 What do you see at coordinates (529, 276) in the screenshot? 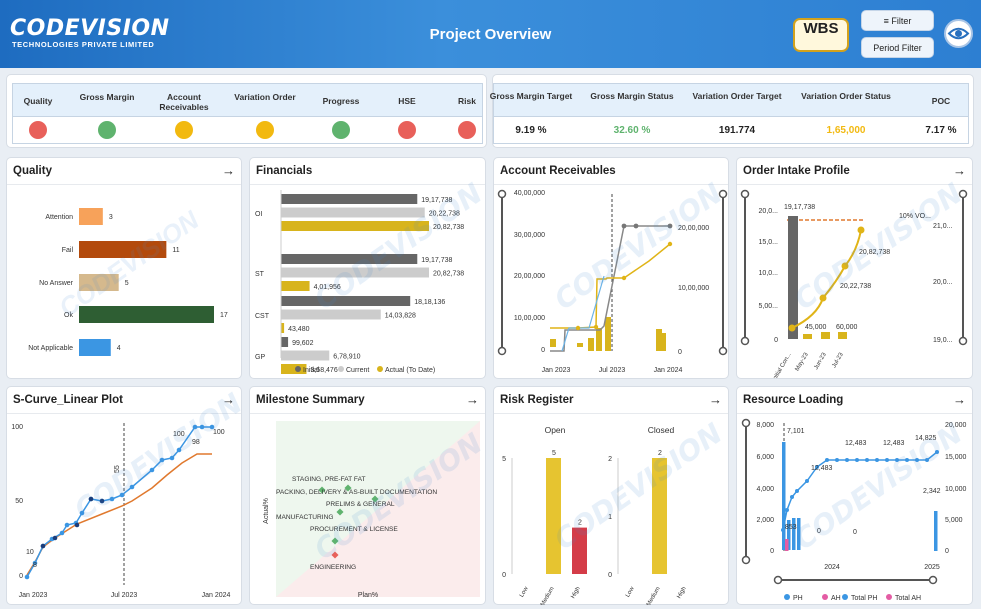
I see `receivables-left-tick: 20,00,000` at bounding box center [529, 276].